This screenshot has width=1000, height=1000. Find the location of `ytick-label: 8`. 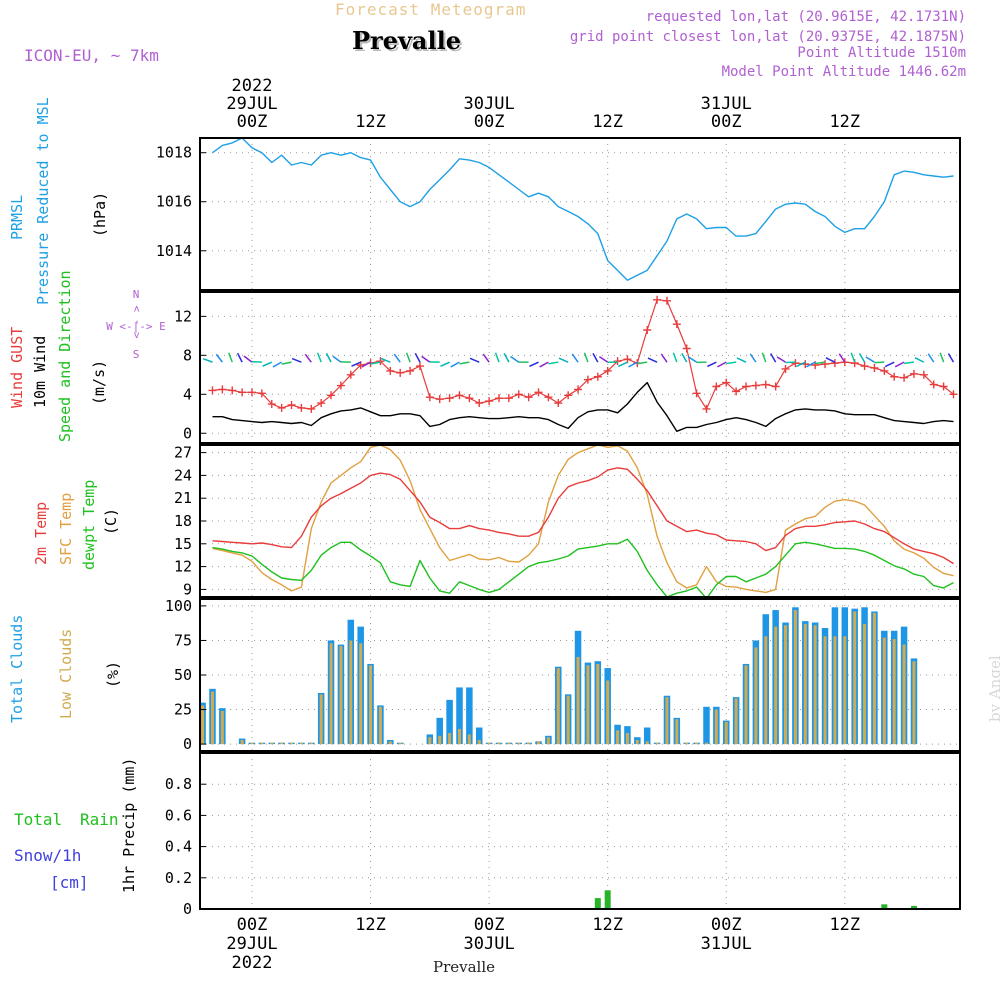

ytick-label: 8 is located at coordinates (187, 355).